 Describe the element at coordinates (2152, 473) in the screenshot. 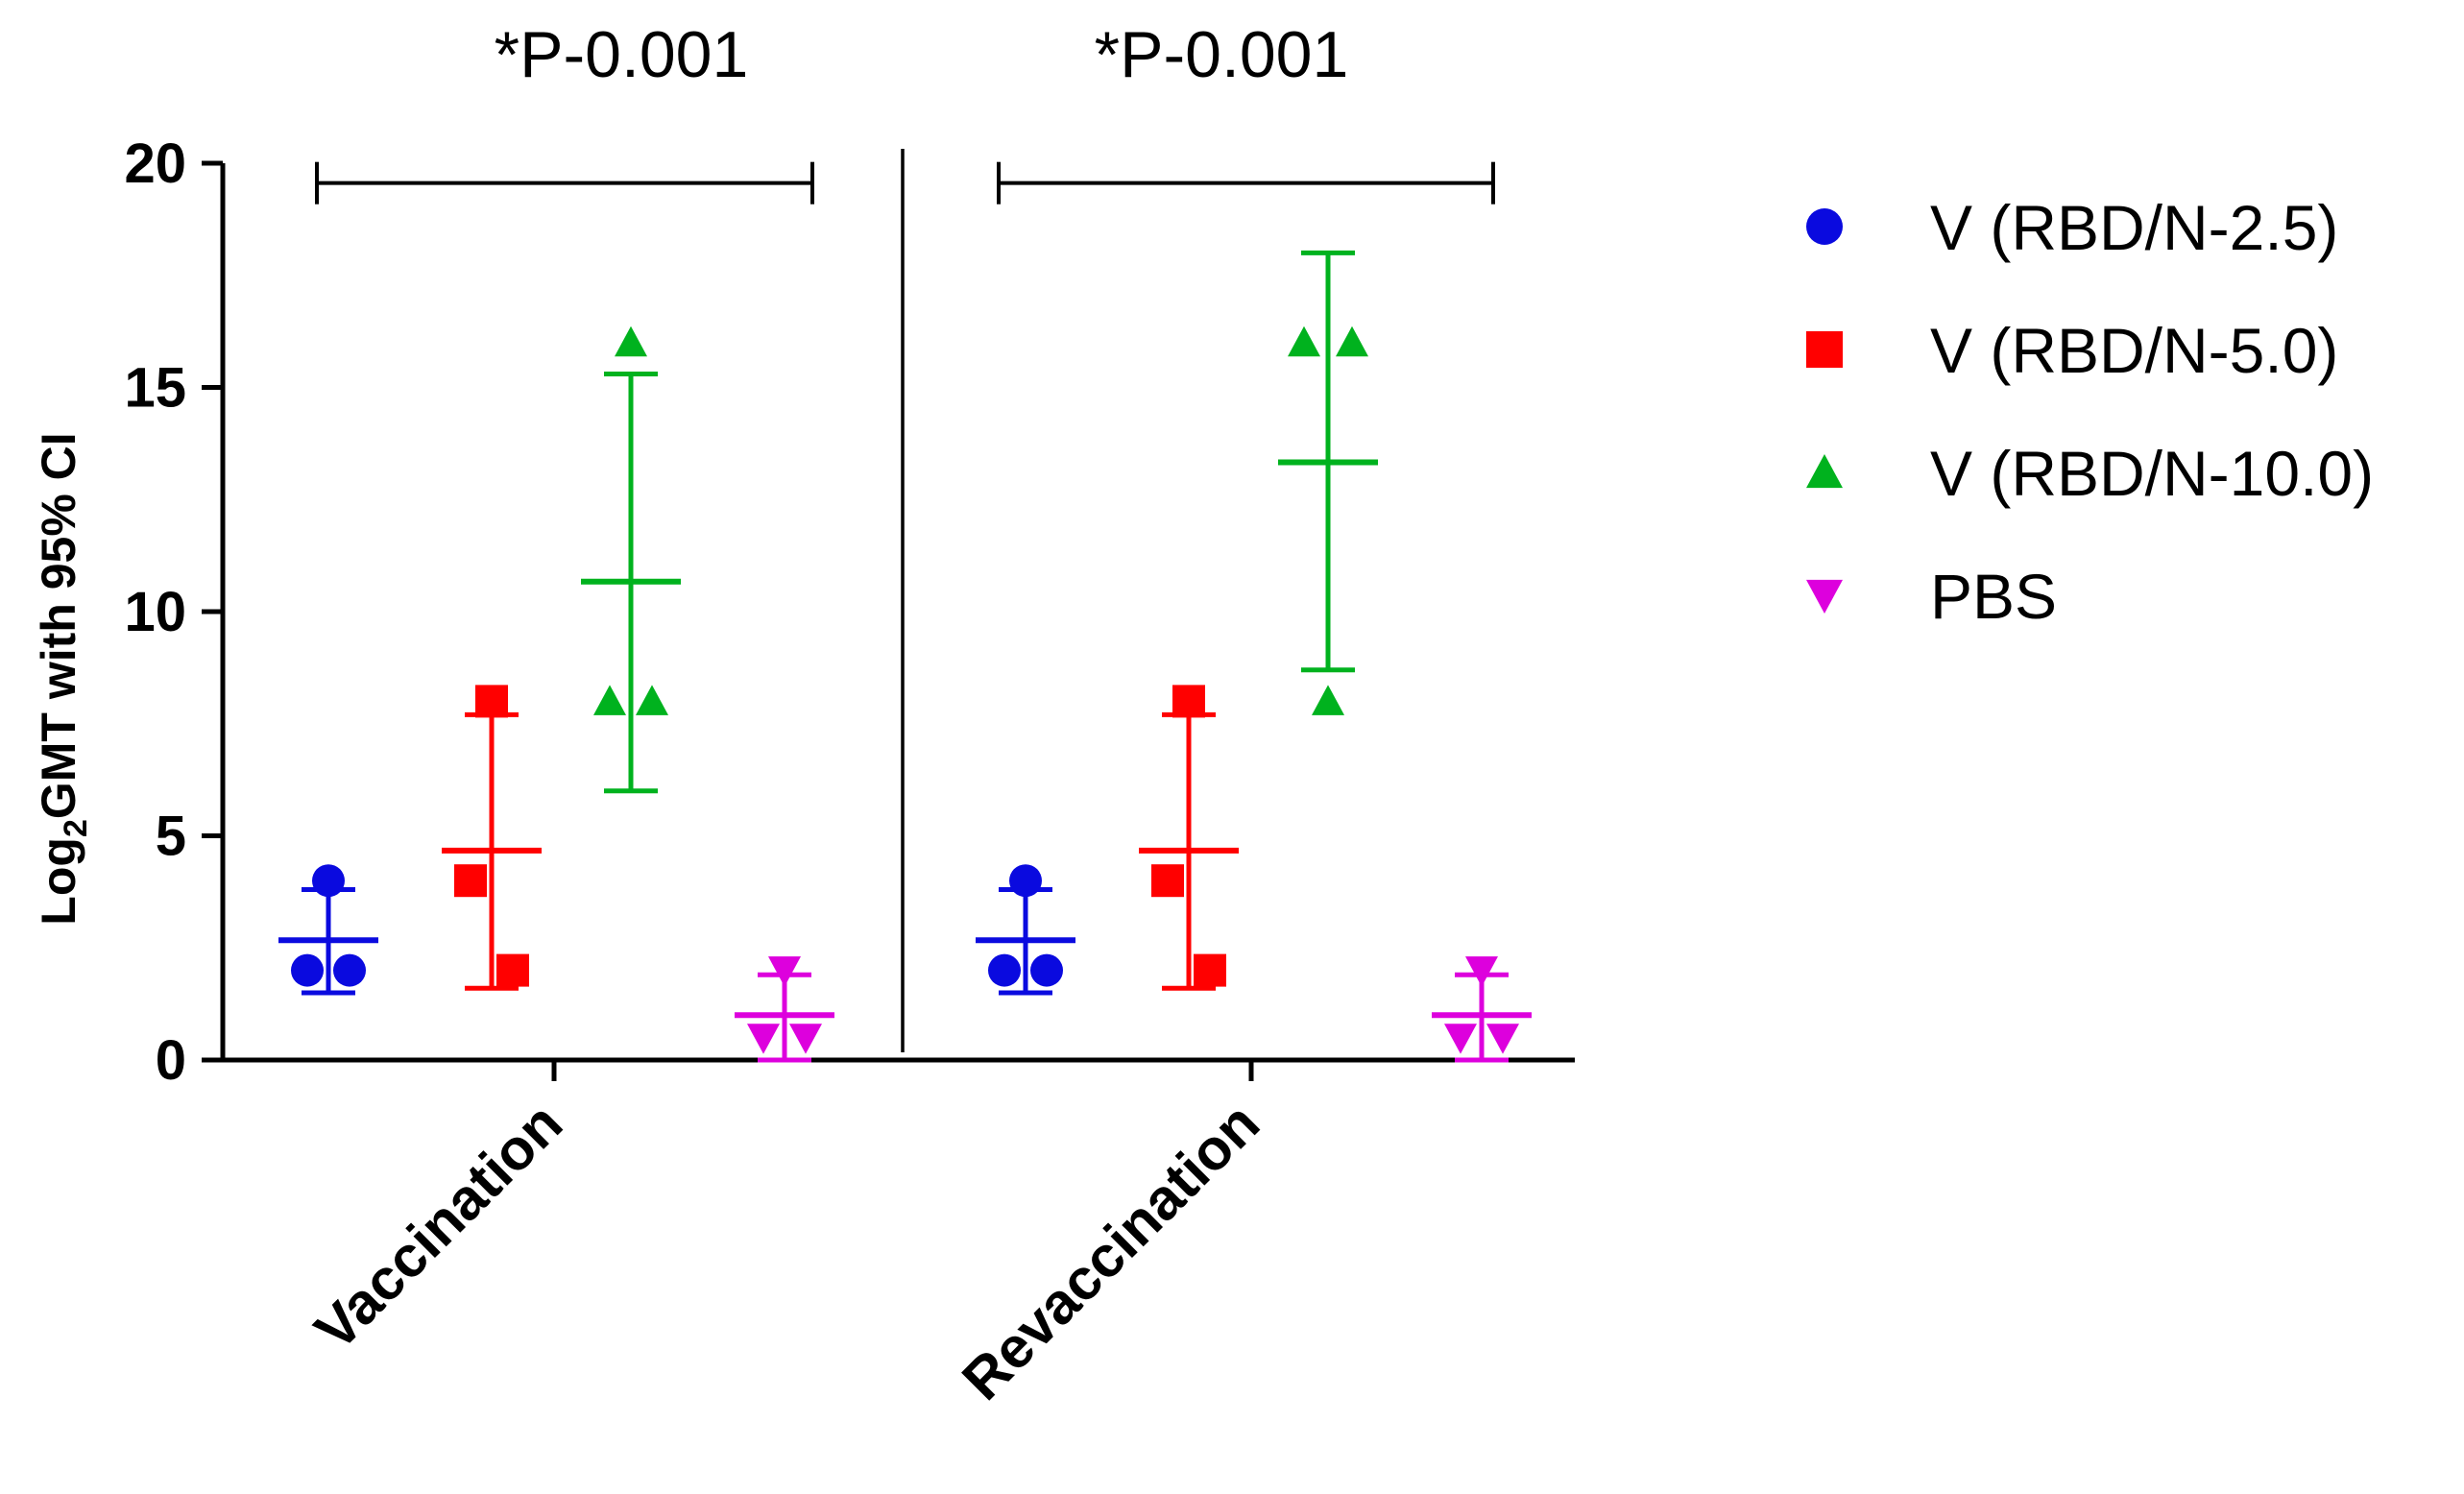

I see `legend-label: V (RBD/N-10.0)` at that location.